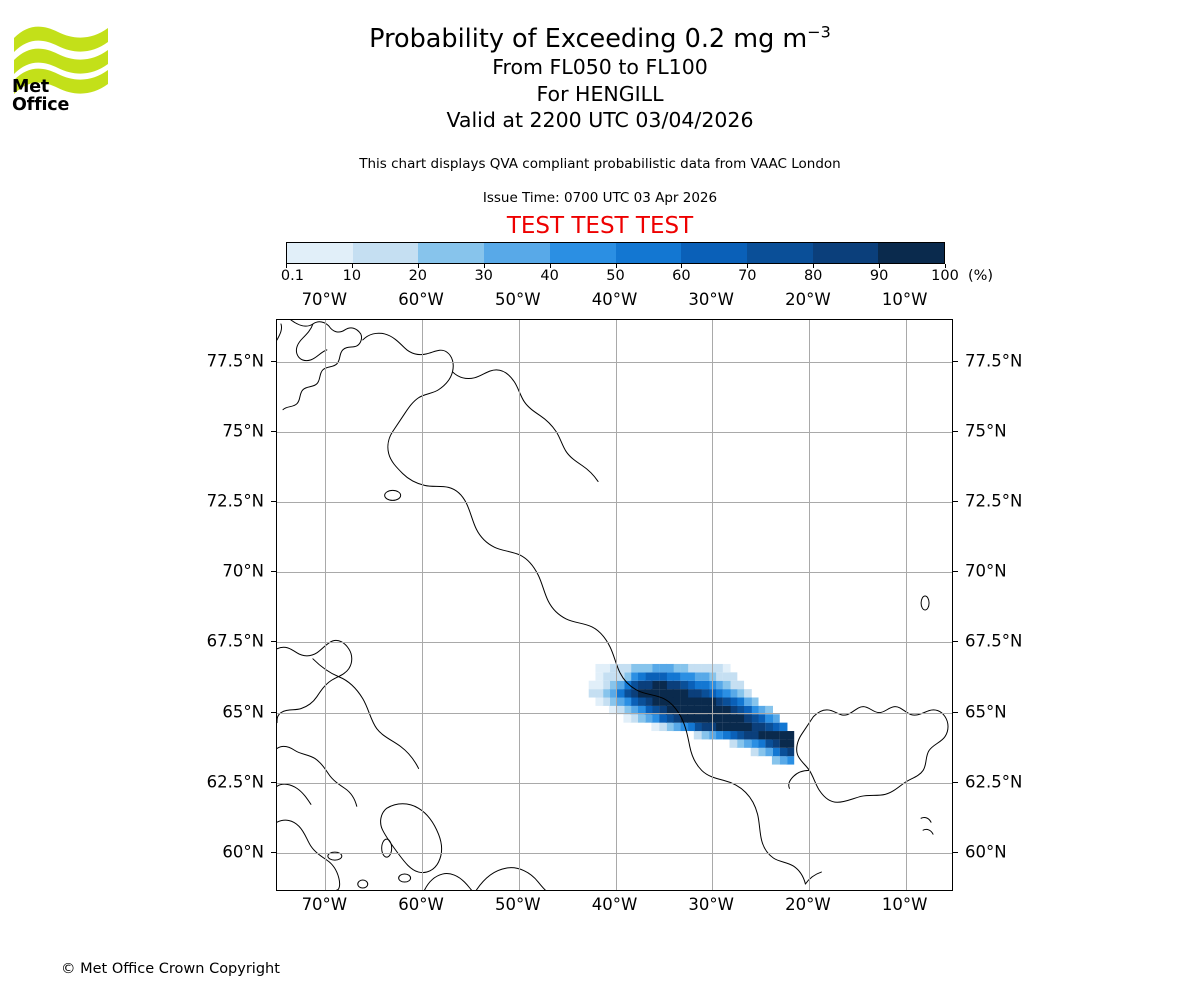  I want to click on gridline-latitude-70°N, so click(614, 572).